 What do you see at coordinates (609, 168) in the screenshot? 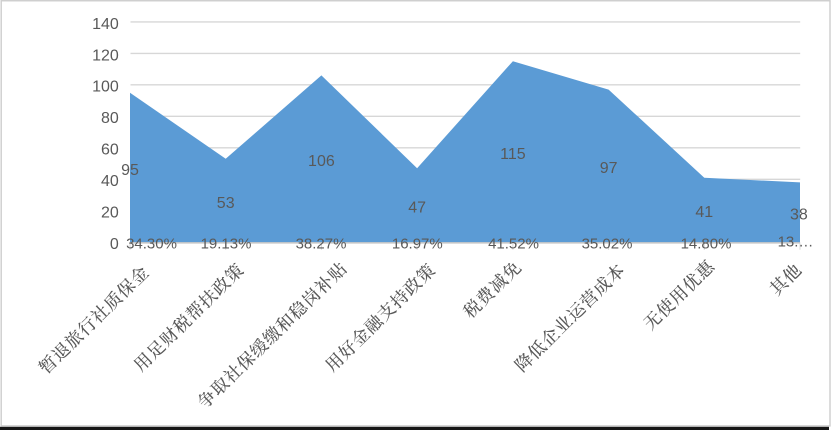
I see `svg-text: 97` at bounding box center [609, 168].